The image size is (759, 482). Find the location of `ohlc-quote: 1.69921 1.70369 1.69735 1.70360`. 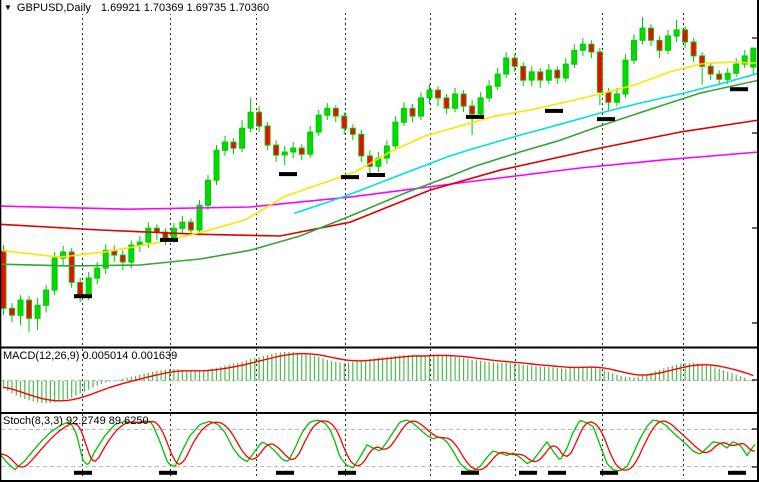

ohlc-quote: 1.69921 1.70369 1.69735 1.70360 is located at coordinates (185, 7).